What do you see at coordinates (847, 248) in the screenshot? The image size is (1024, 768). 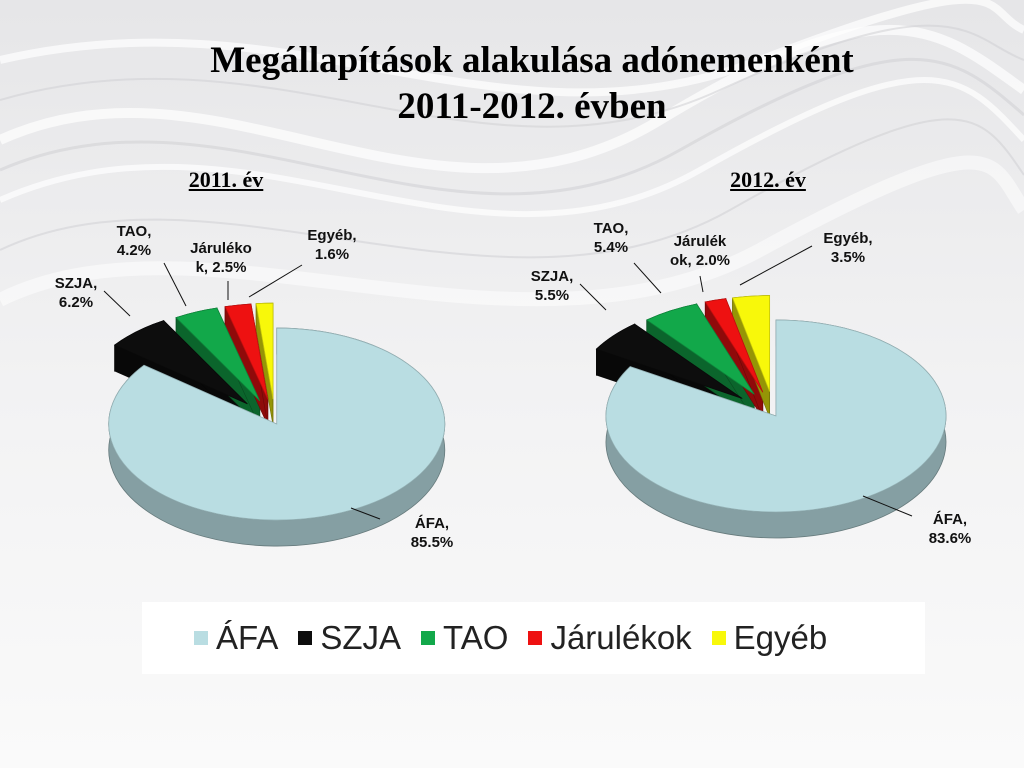 I see `data-label-egyeb: Egyéb, 3.5%` at bounding box center [847, 248].